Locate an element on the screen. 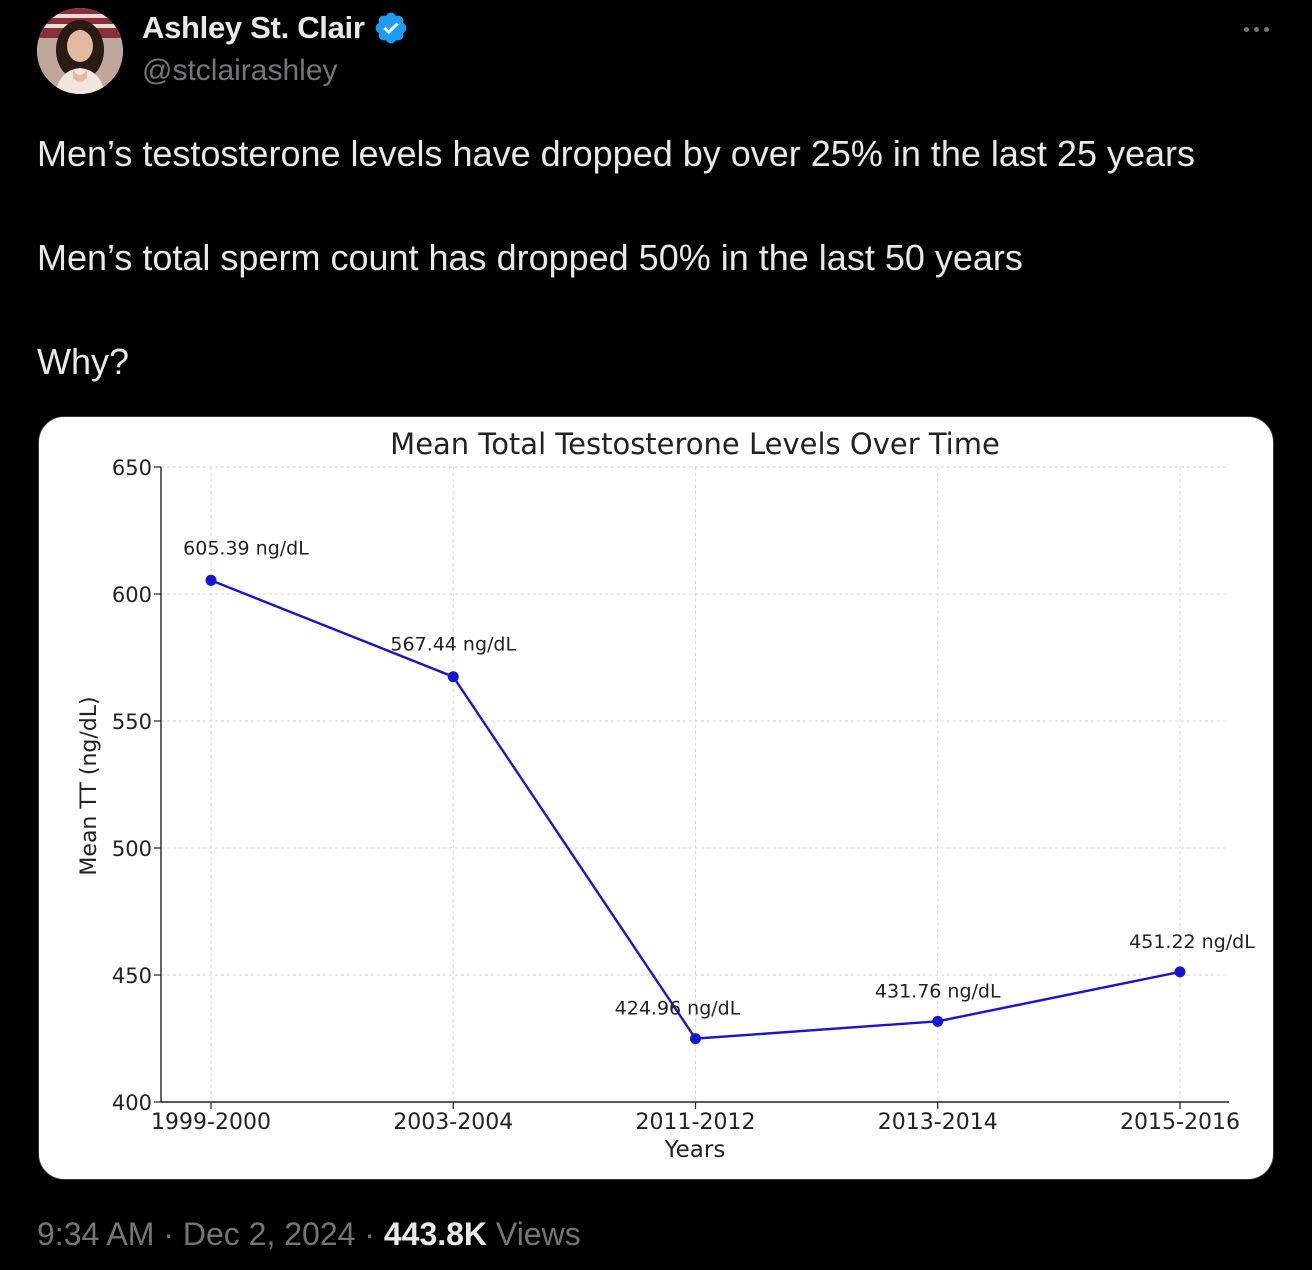  profile-photo is located at coordinates (80, 51).